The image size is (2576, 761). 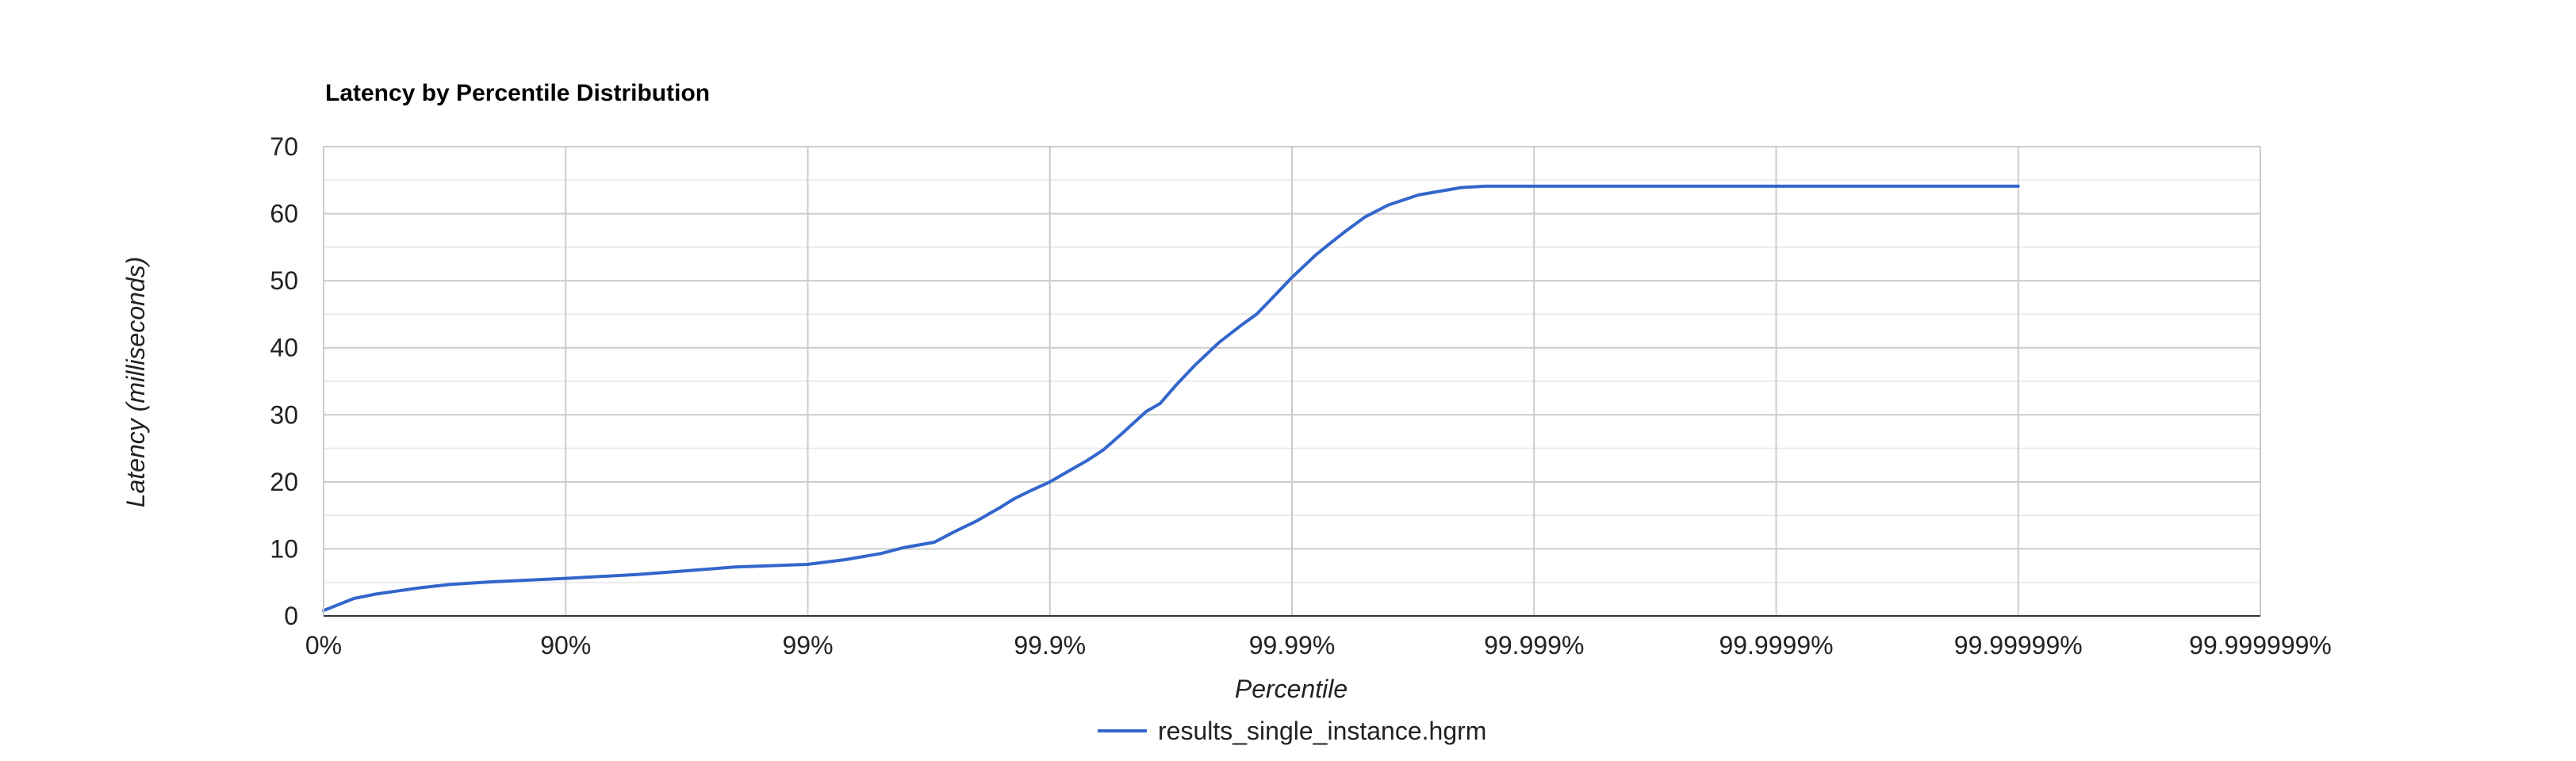 I want to click on x-tick-label: 99.9%, so click(x=1050, y=645).